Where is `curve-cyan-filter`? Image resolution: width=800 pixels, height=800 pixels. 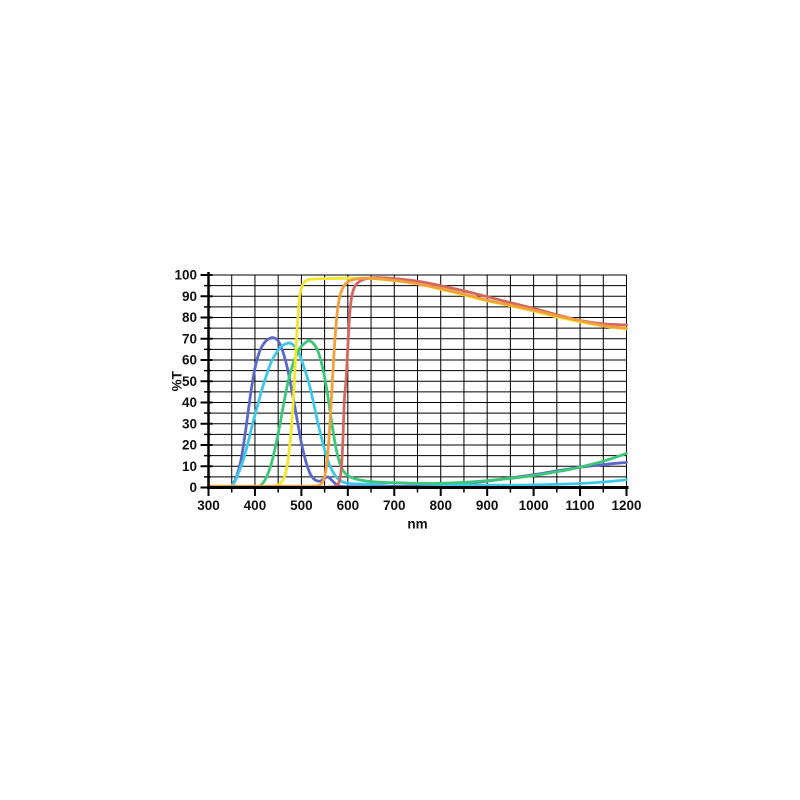 curve-cyan-filter is located at coordinates (428, 415).